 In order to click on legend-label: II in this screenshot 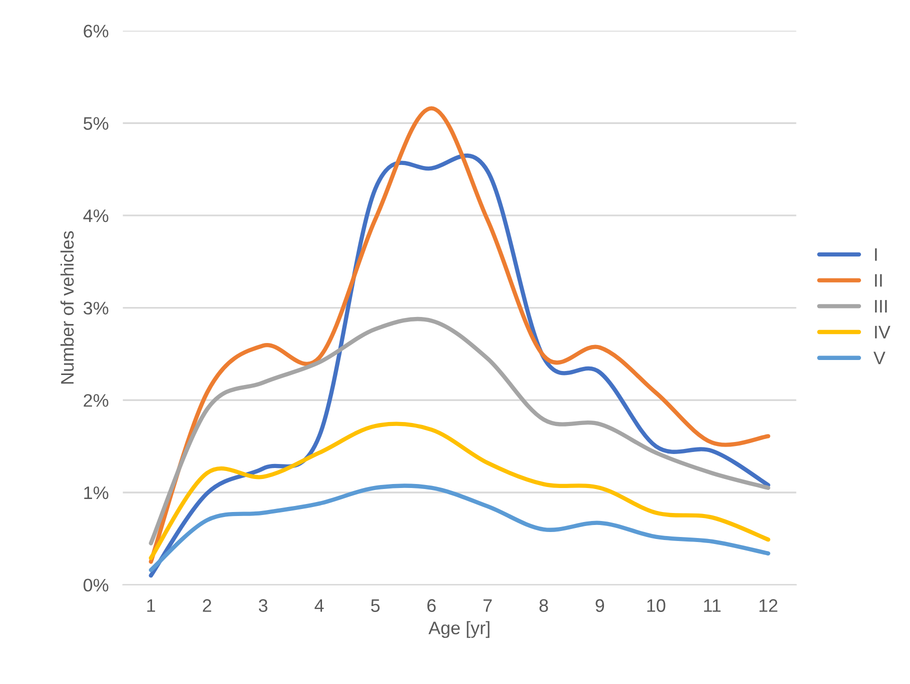, I will do `click(878, 280)`.